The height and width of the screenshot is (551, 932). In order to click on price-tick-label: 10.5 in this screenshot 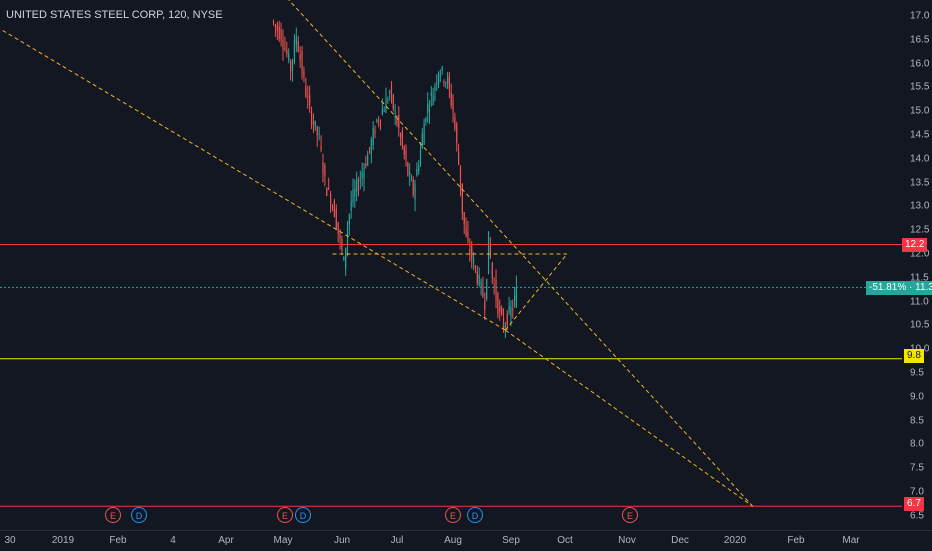, I will do `click(920, 325)`.